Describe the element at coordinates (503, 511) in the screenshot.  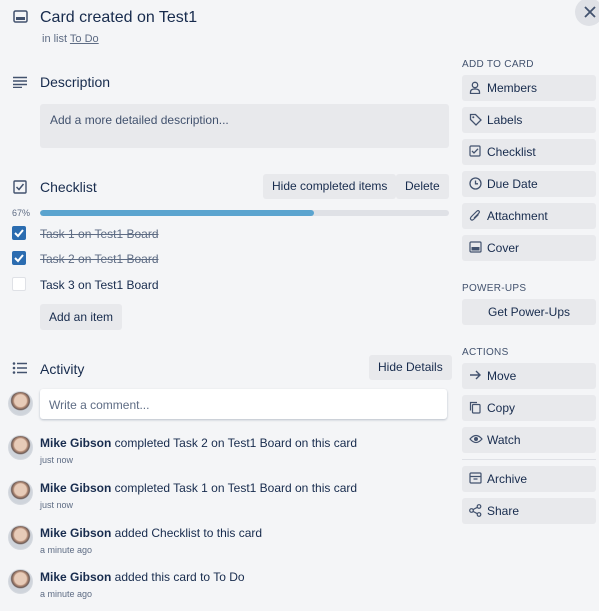
I see `share-label: Share` at that location.